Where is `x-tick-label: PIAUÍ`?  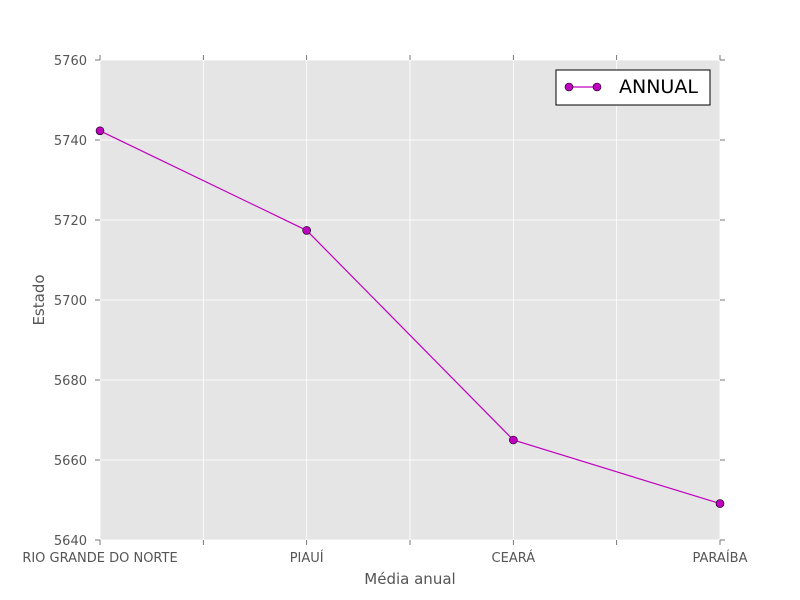
x-tick-label: PIAUÍ is located at coordinates (307, 558).